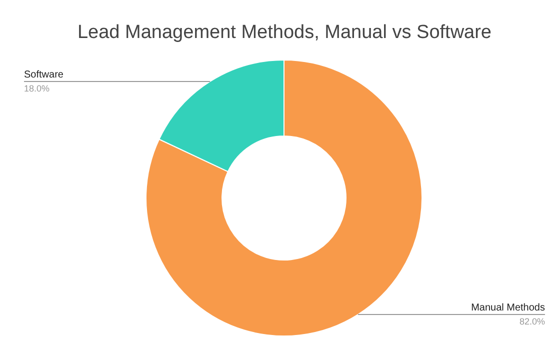 This screenshot has height=341, width=553. I want to click on slice-label: Software, so click(44, 74).